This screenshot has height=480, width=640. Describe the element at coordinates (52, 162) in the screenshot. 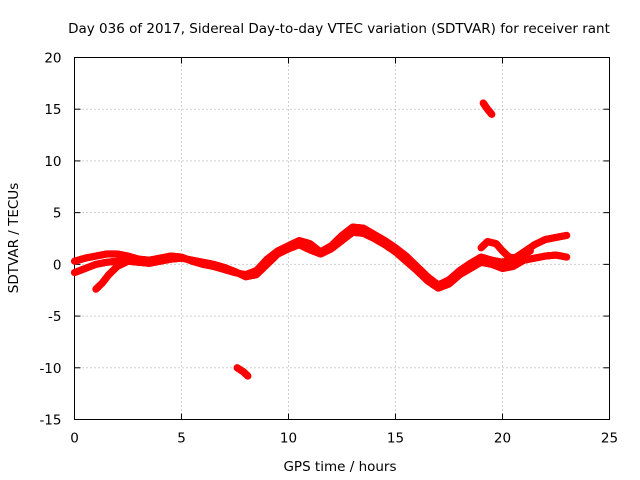

I see `y-tick-label: 10` at that location.